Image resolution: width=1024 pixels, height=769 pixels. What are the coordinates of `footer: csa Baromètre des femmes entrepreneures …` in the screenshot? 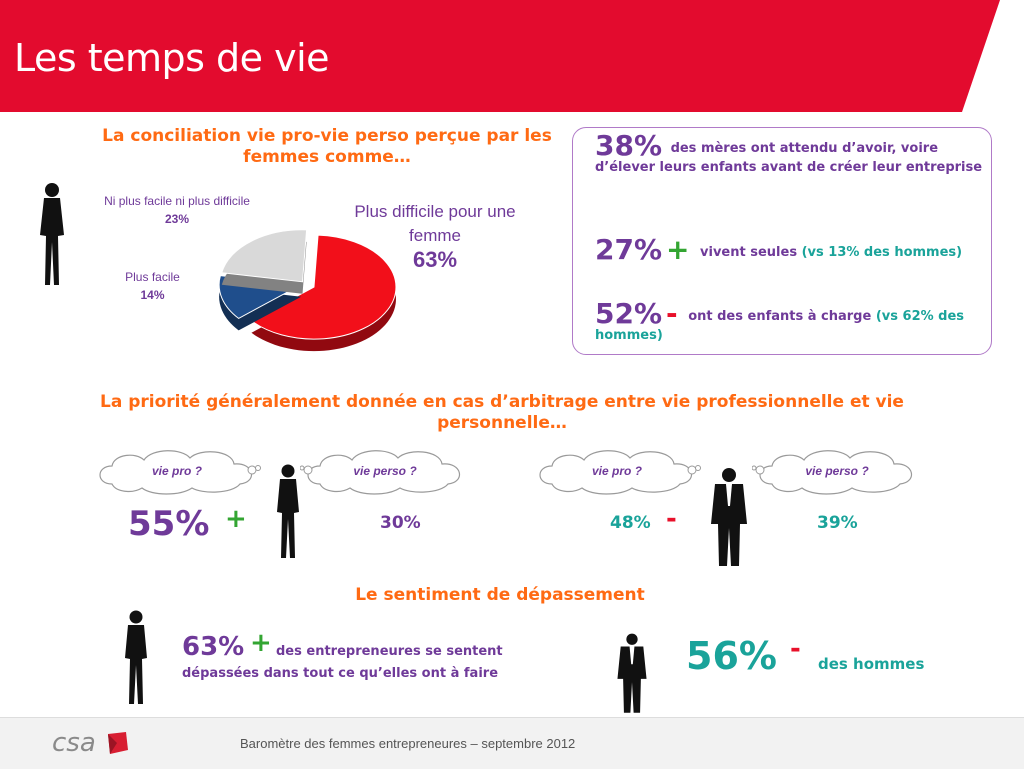 It's located at (512, 743).